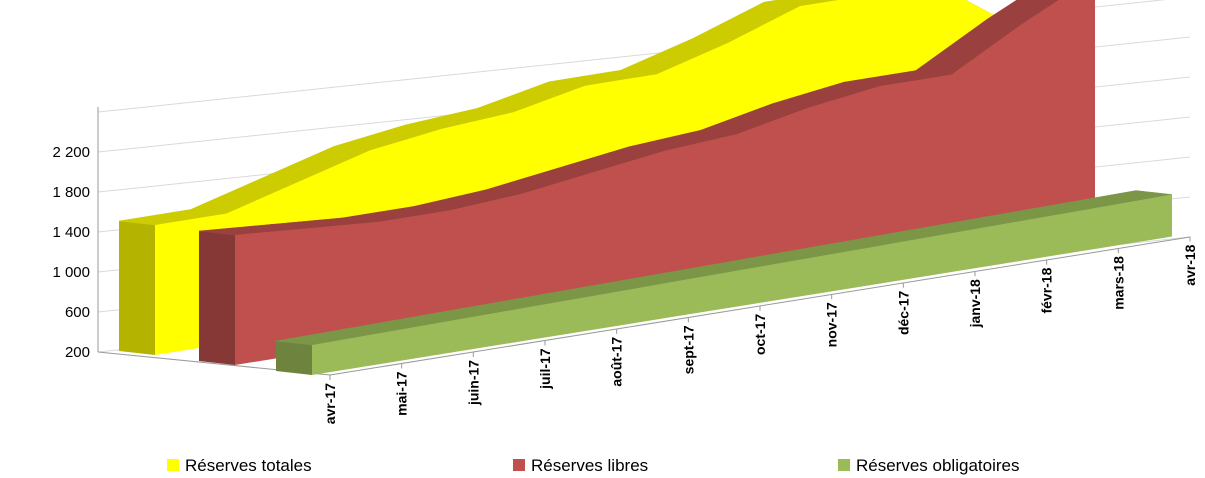  I want to click on x-tick-label: avr-17, so click(330, 403).